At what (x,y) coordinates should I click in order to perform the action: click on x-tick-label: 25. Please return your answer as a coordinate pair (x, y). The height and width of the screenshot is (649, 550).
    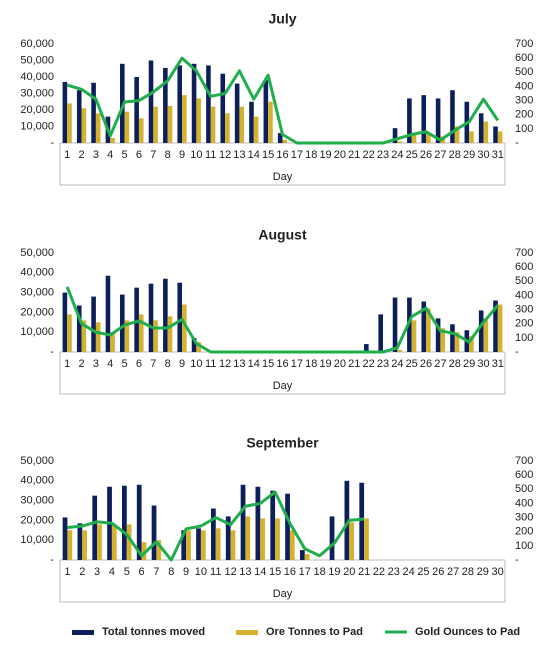
    Looking at the image, I should click on (412, 155).